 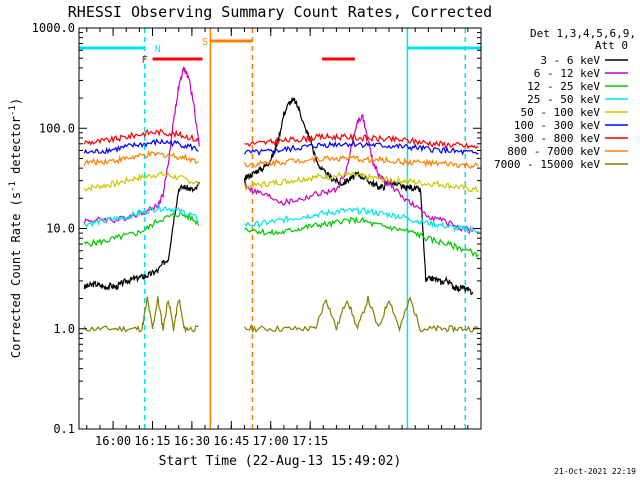 What do you see at coordinates (280, 461) in the screenshot?
I see `x-axis-label: Start Time (22-Aug-13 15:49:02)` at bounding box center [280, 461].